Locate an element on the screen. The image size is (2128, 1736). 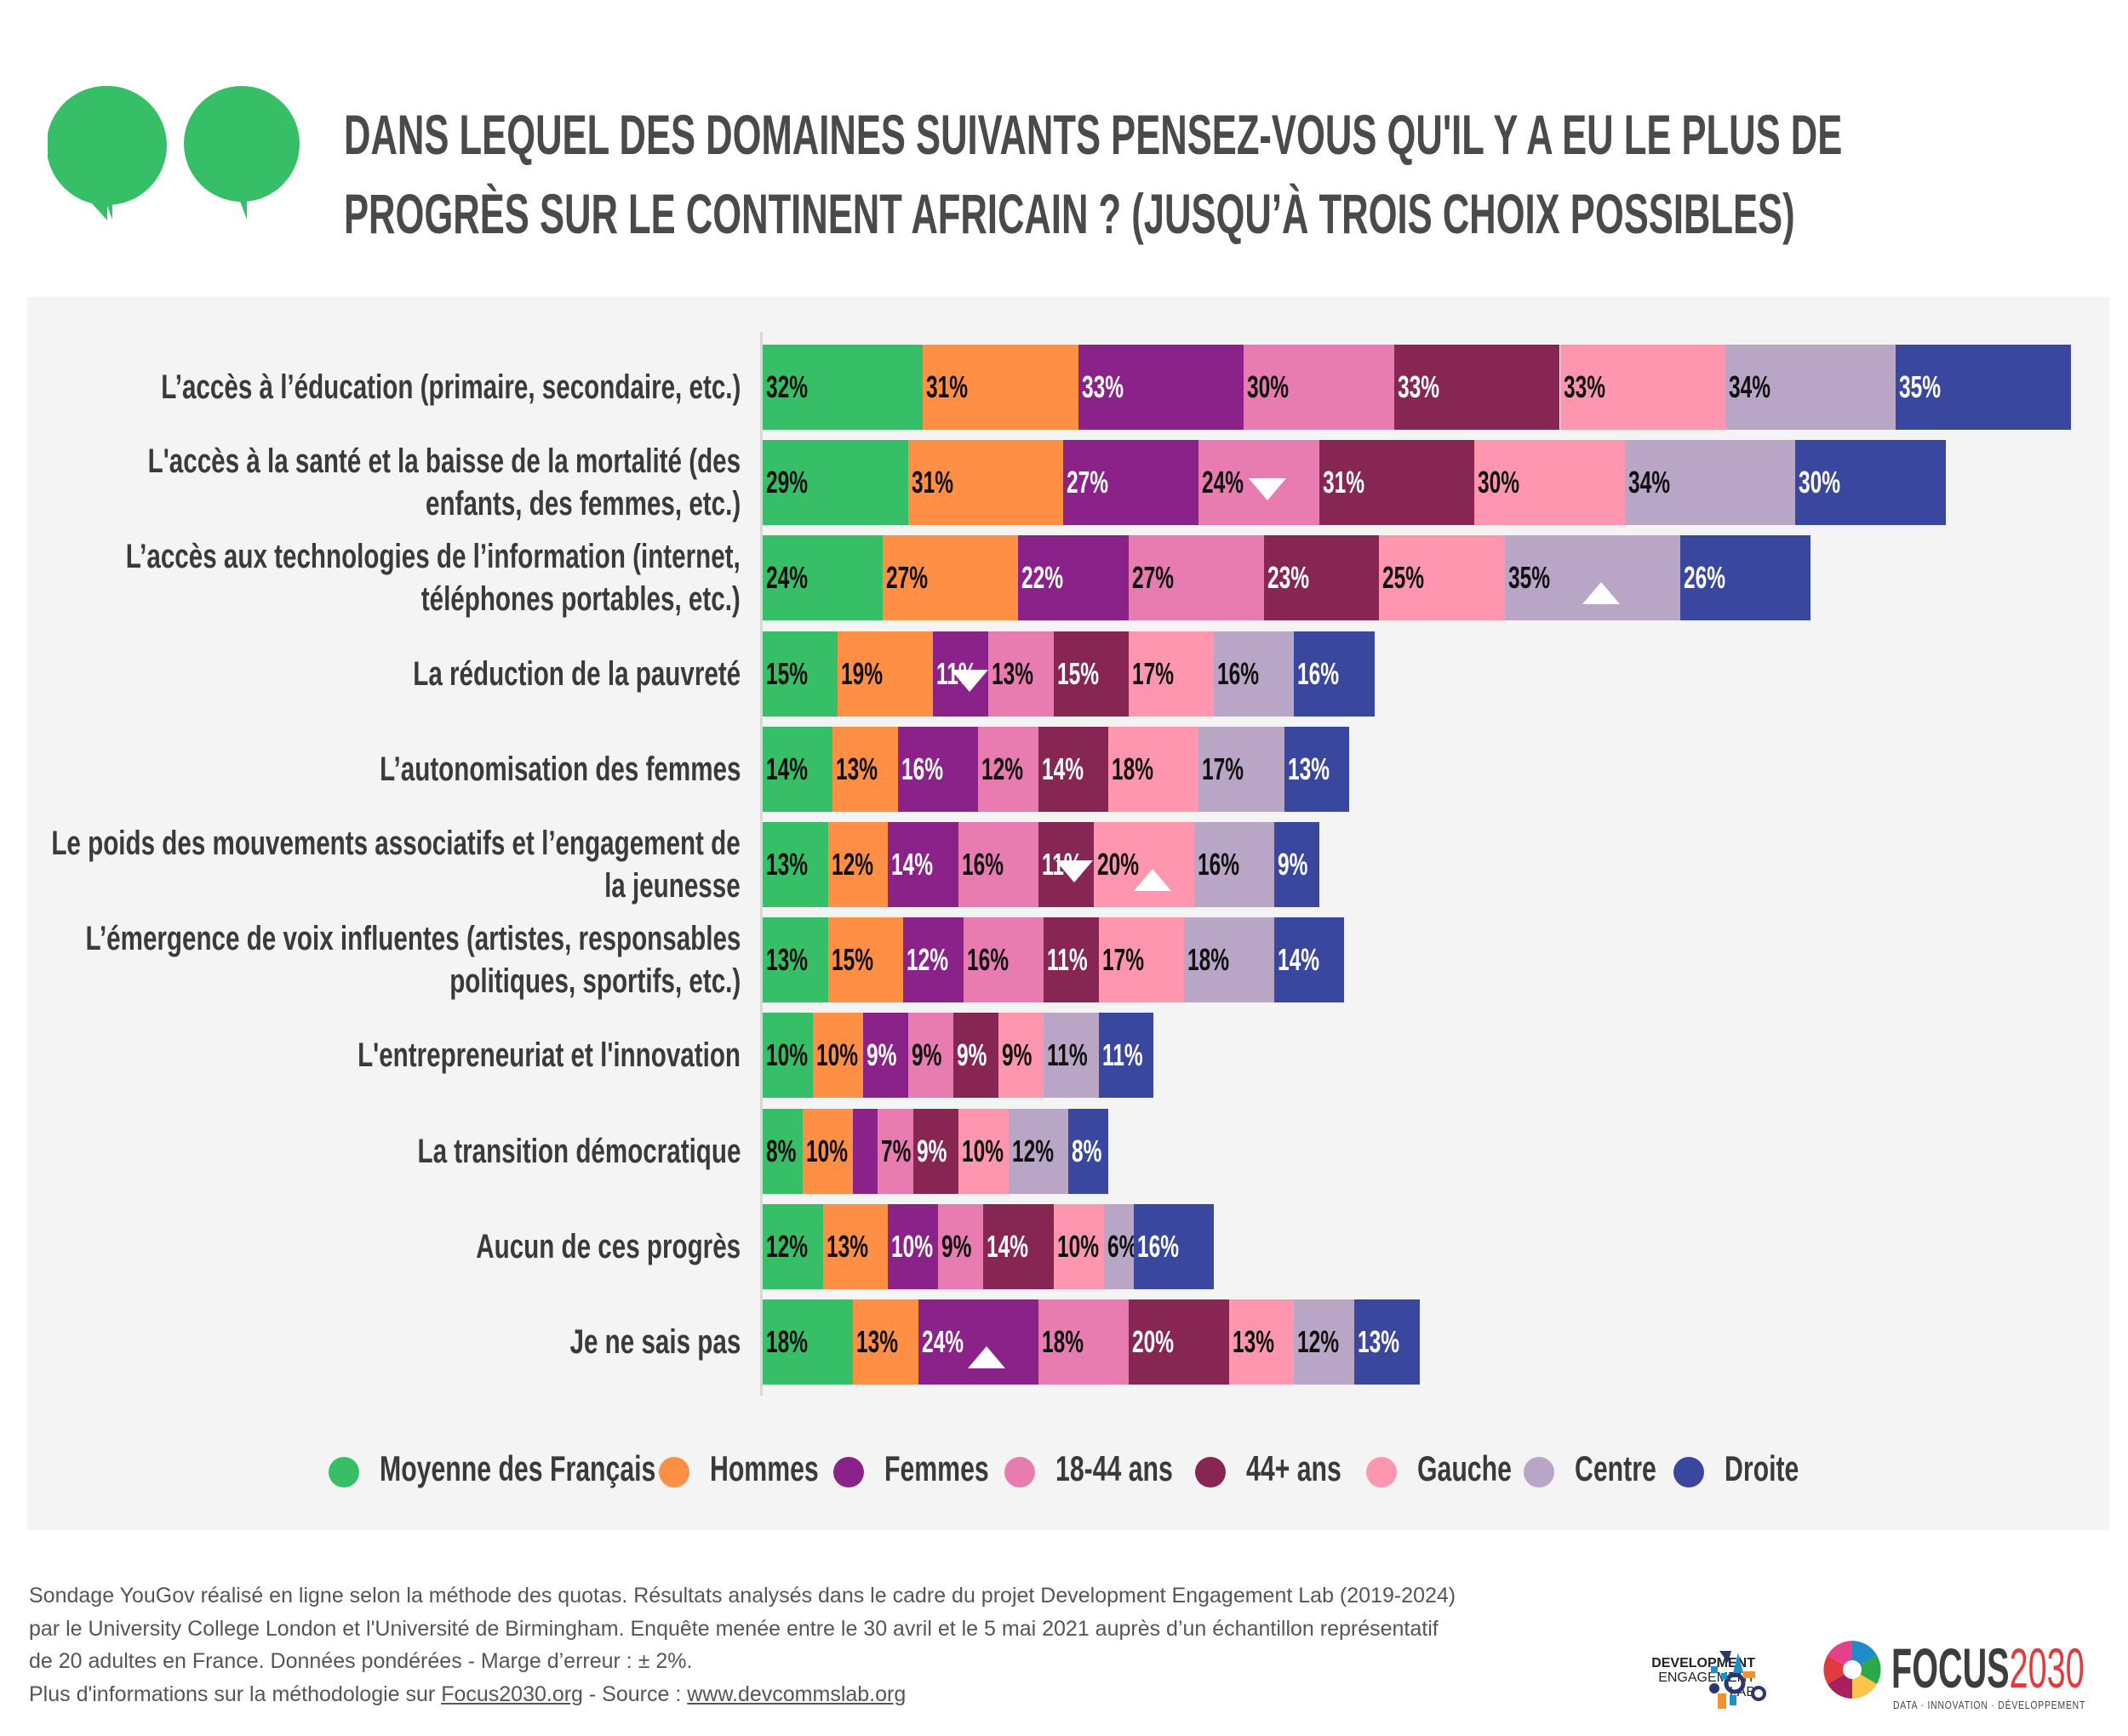
focus2030-logo-text: FOCUS2030 is located at coordinates (1988, 1668).